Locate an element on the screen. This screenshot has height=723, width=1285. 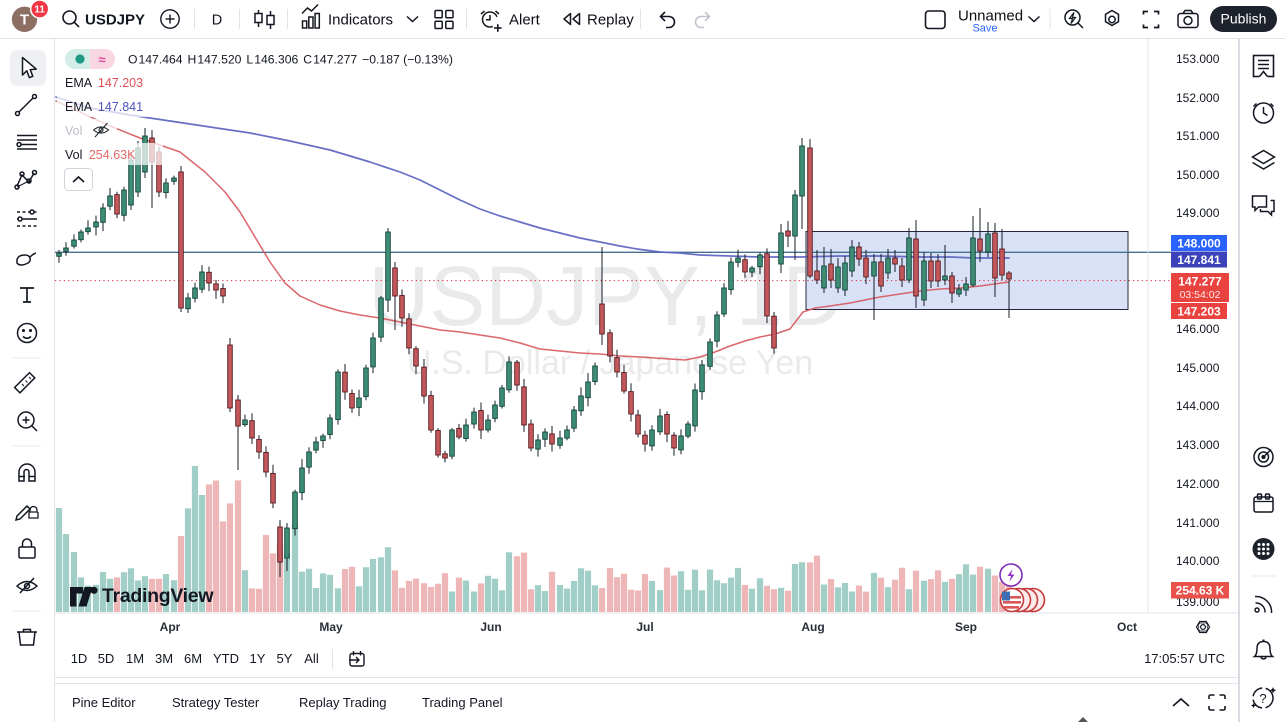
svg-text: 143.000 is located at coordinates (1198, 445).